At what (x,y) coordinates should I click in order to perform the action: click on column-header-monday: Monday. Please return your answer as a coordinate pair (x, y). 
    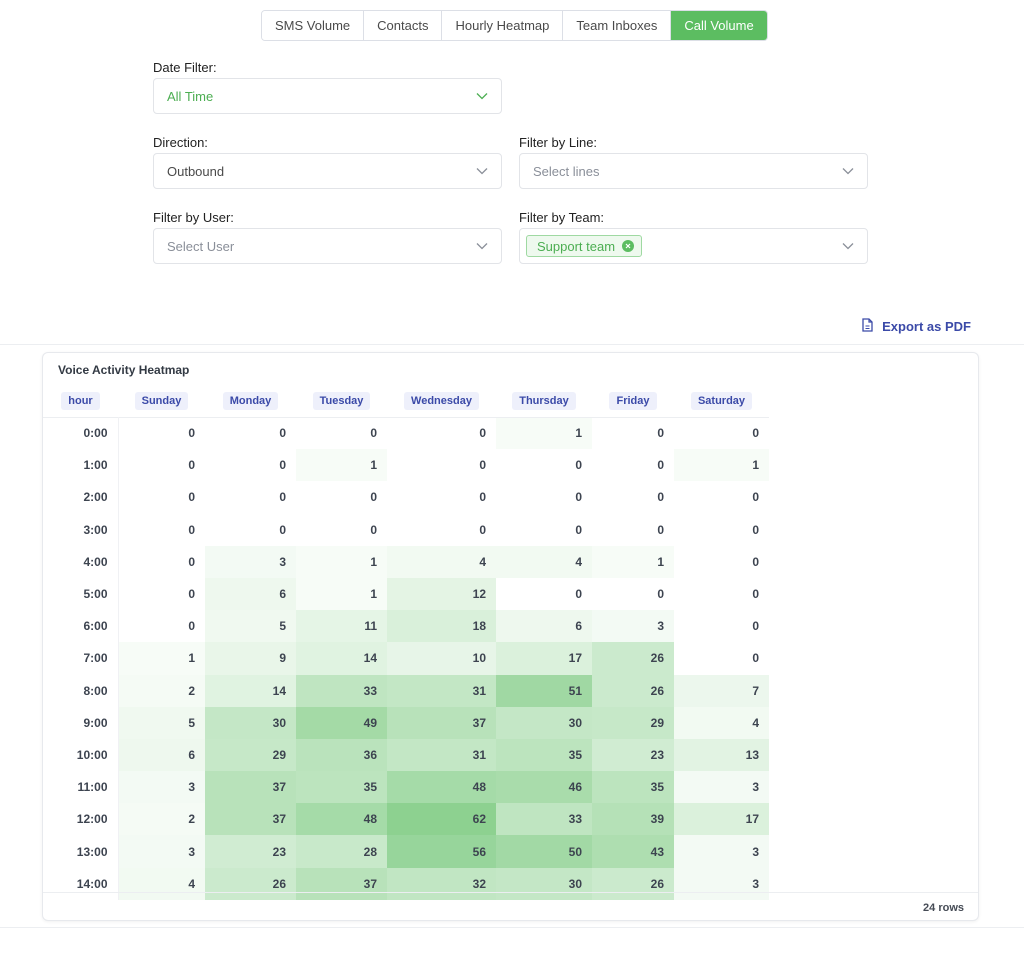
    Looking at the image, I should click on (250, 401).